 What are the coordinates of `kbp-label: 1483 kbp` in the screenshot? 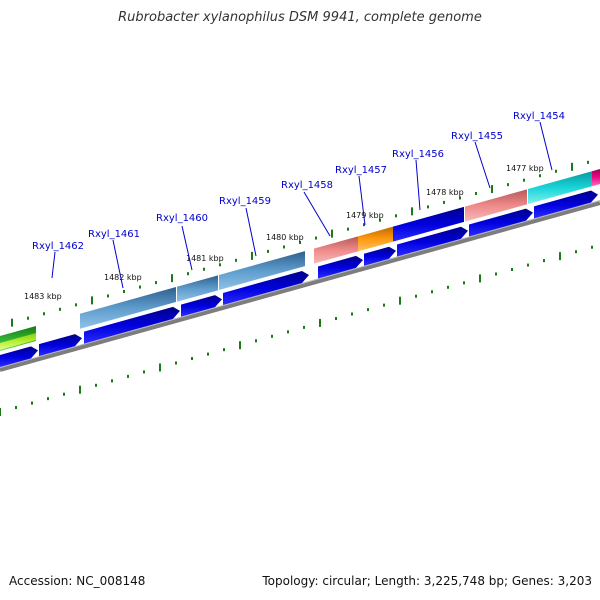 It's located at (43, 296).